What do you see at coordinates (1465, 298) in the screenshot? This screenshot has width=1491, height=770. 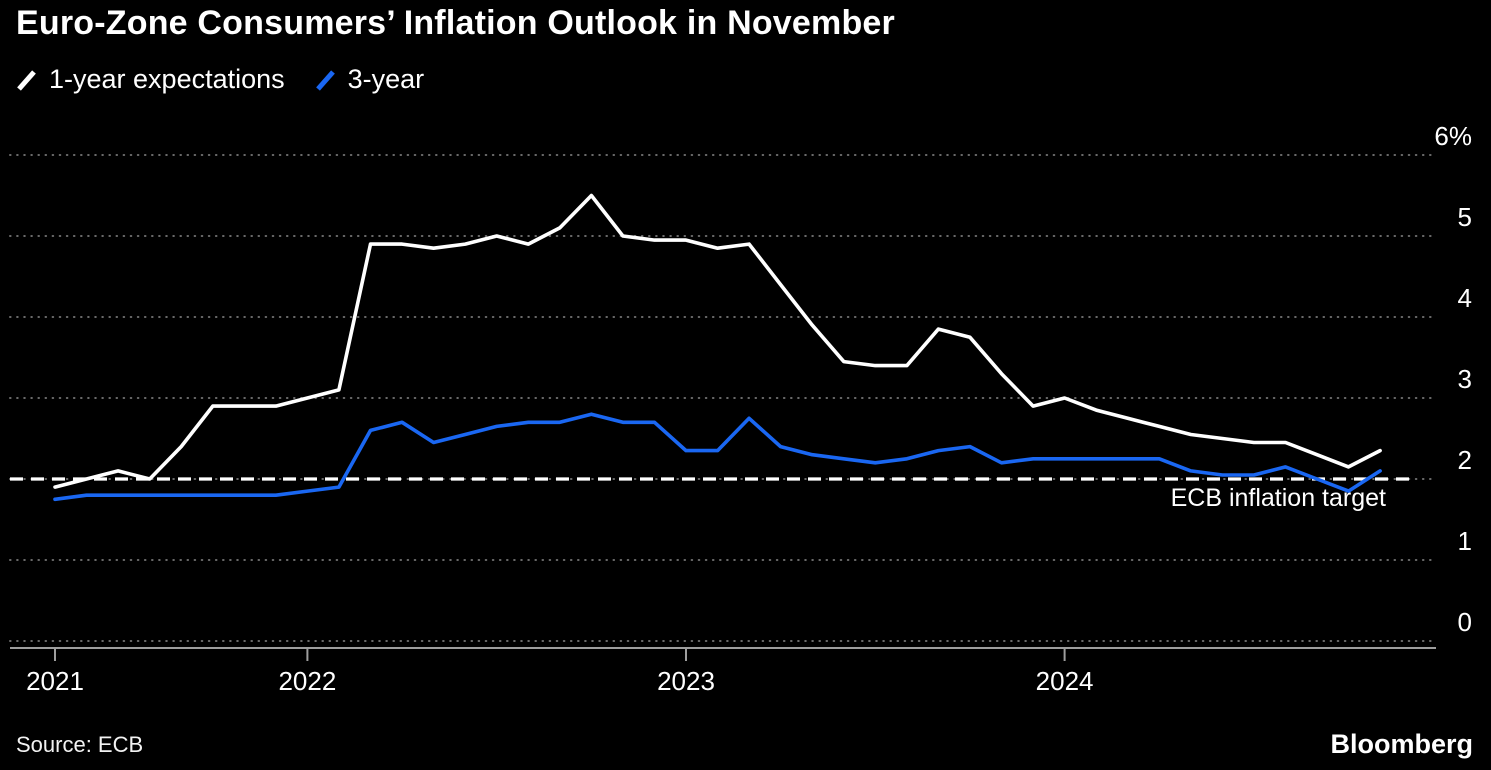 I see `y-axis-label-4: 4` at bounding box center [1465, 298].